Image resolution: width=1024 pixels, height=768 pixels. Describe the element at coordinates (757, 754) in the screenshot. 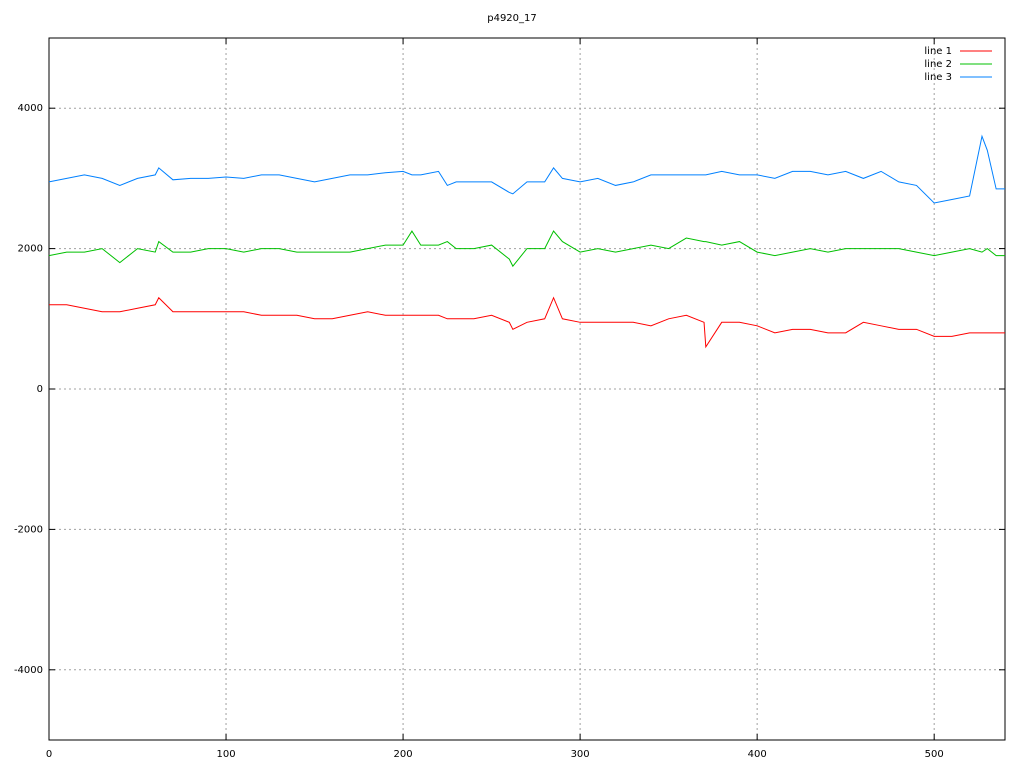

I see `x-tick-label: 400` at that location.